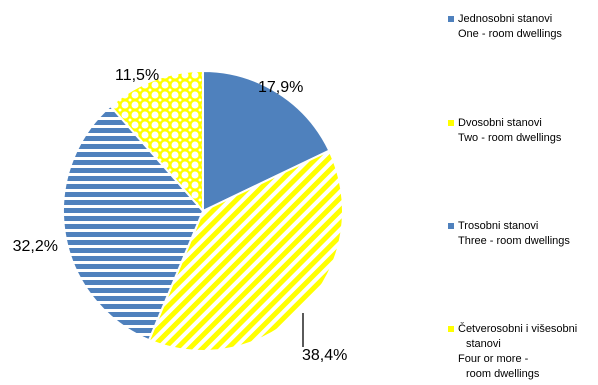 This screenshot has height=385, width=598. What do you see at coordinates (451, 19) in the screenshot?
I see `legend-marker-one-room` at bounding box center [451, 19].